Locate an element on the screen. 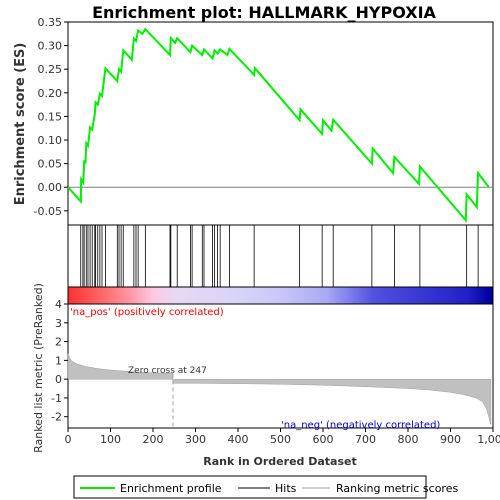 Image resolution: width=500 pixels, height=500 pixels. metric-y-tick-label: 3 is located at coordinates (58, 323).